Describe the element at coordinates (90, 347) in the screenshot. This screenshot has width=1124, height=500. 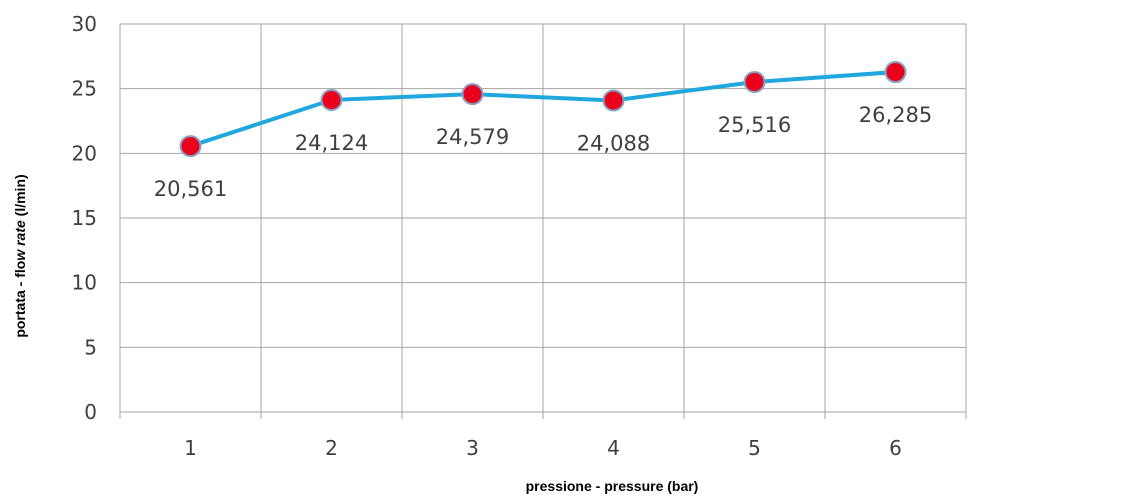
I see `y-tick-label: 5` at that location.